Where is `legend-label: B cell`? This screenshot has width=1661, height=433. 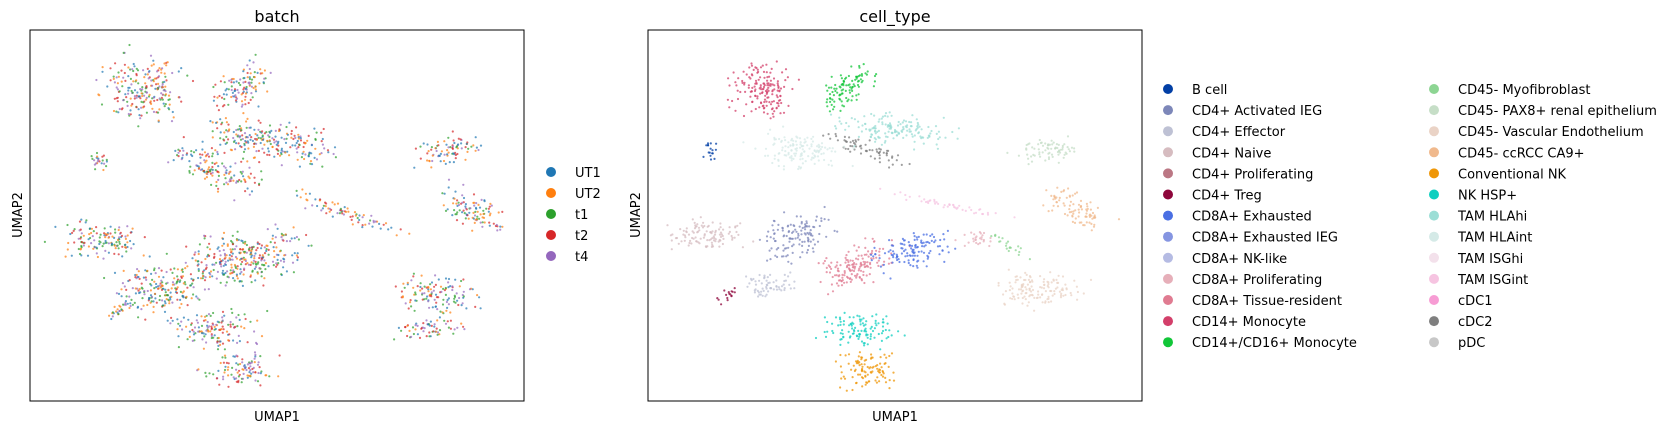 legend-label: B cell is located at coordinates (1209, 90).